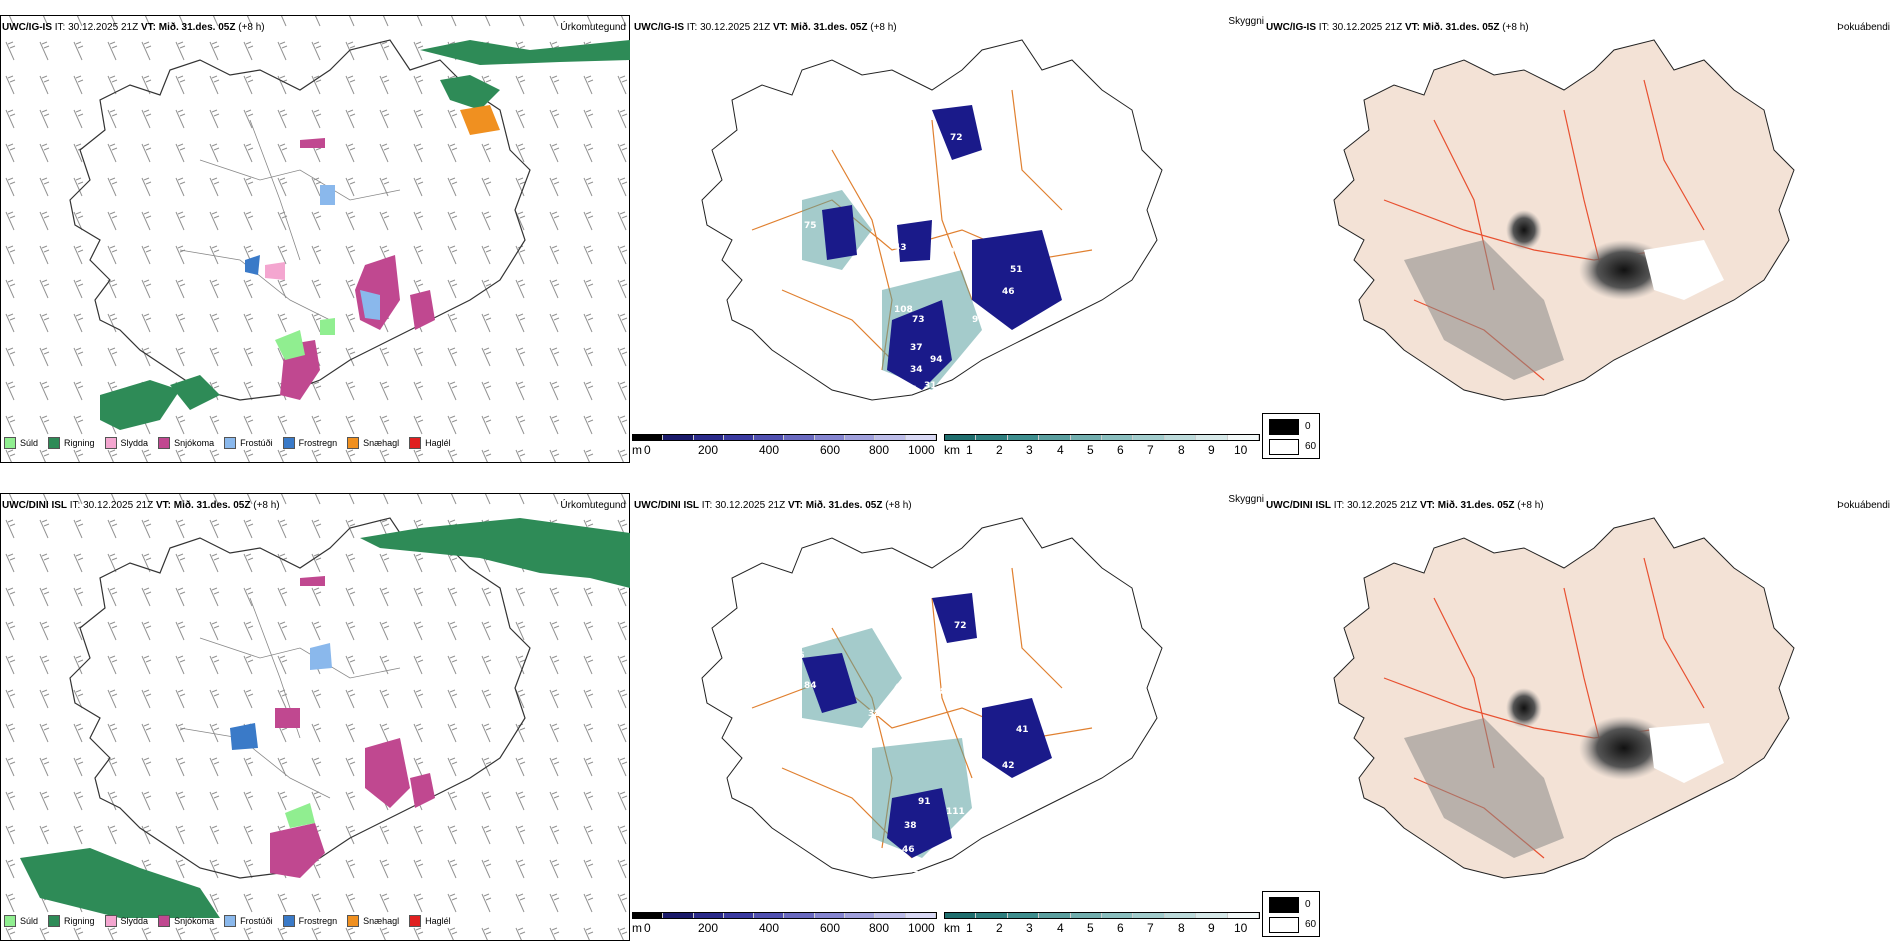  What do you see at coordinates (1104, 926) in the screenshot?
I see `visibility-colorbar: km 1 2 3 4 5 6 7 8 9 10` at bounding box center [1104, 926].